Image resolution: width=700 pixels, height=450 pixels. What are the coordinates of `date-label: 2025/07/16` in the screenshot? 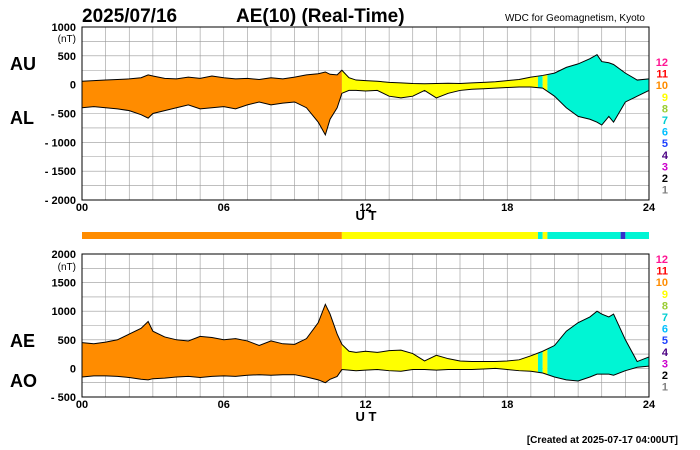 It's located at (129, 16).